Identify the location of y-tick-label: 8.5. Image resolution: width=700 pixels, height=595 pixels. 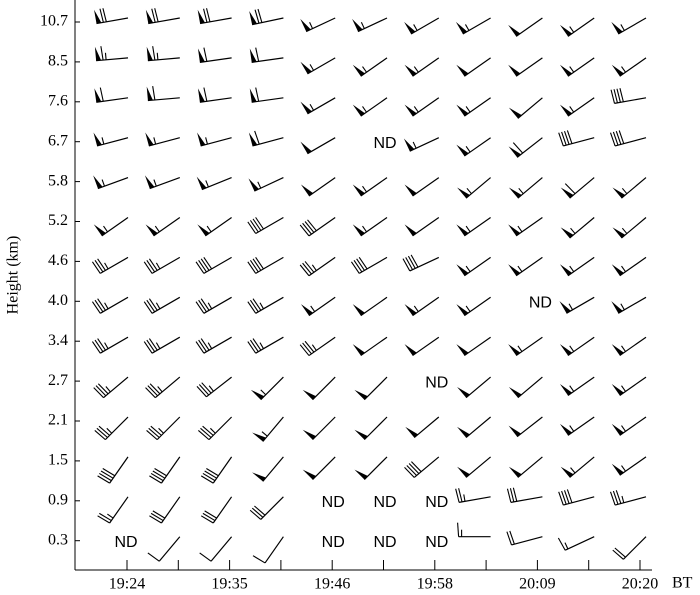
(58, 61).